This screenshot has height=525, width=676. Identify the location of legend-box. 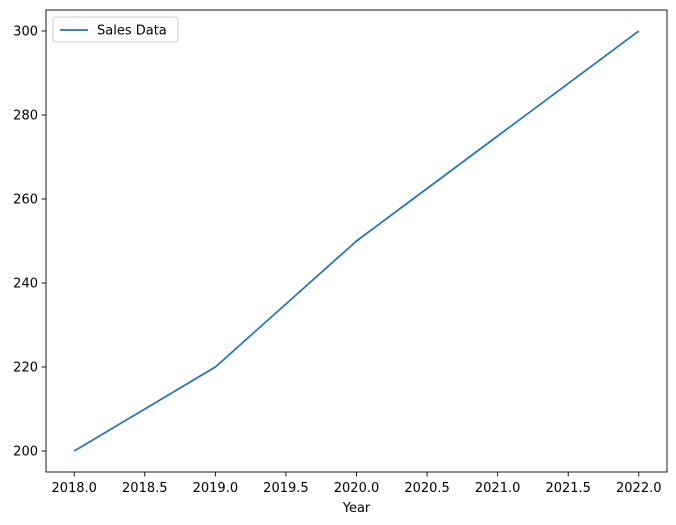
(115, 29).